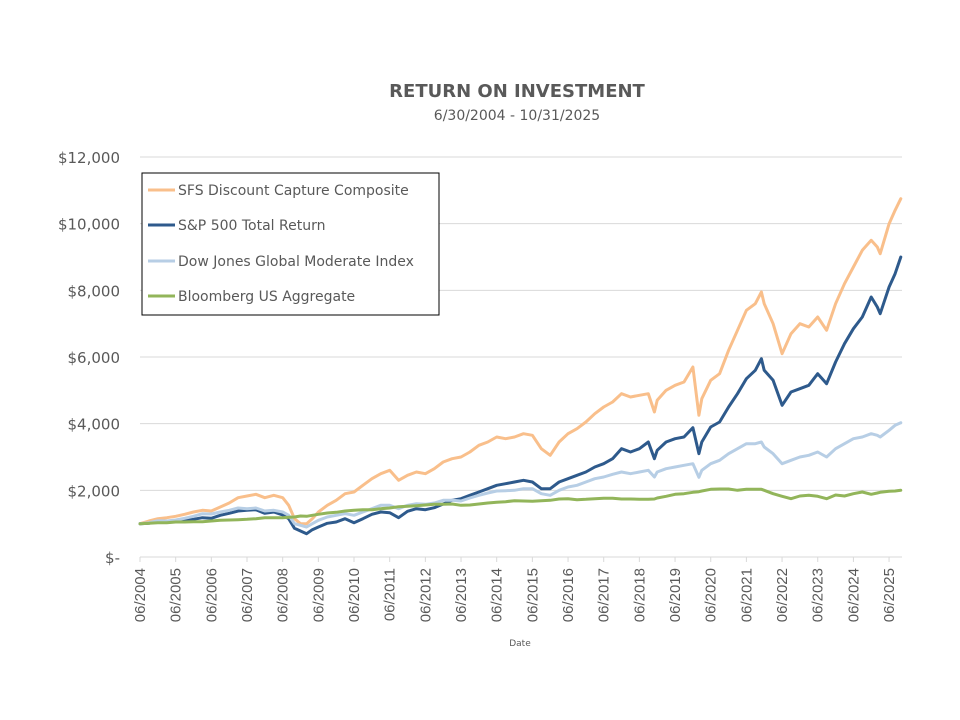 The image size is (960, 720). What do you see at coordinates (283, 595) in the screenshot?
I see `x-tick-label: 06/2008` at bounding box center [283, 595].